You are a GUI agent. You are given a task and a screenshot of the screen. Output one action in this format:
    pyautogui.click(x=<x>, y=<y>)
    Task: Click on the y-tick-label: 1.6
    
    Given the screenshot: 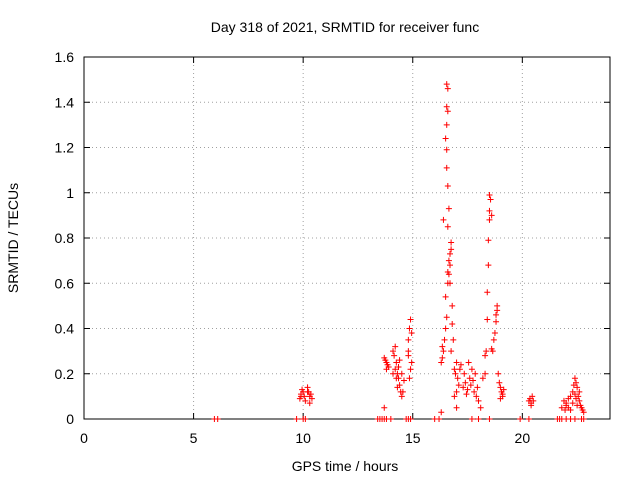 What is the action you would take?
    pyautogui.click(x=65, y=57)
    